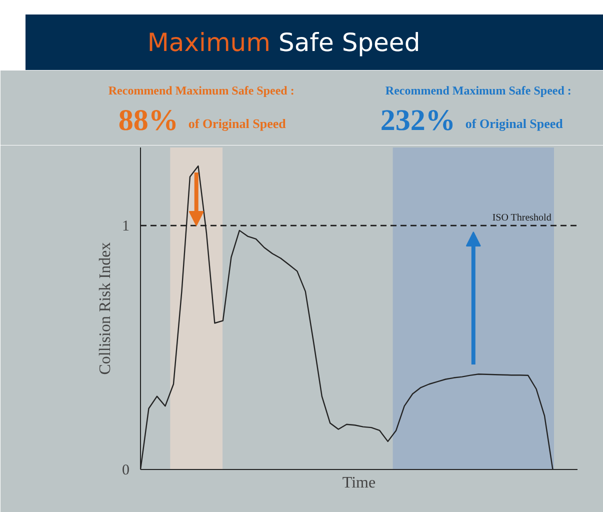 Image resolution: width=603 pixels, height=512 pixels. Describe the element at coordinates (283, 42) in the screenshot. I see `chart-title: Maximum Safe Speed` at that location.